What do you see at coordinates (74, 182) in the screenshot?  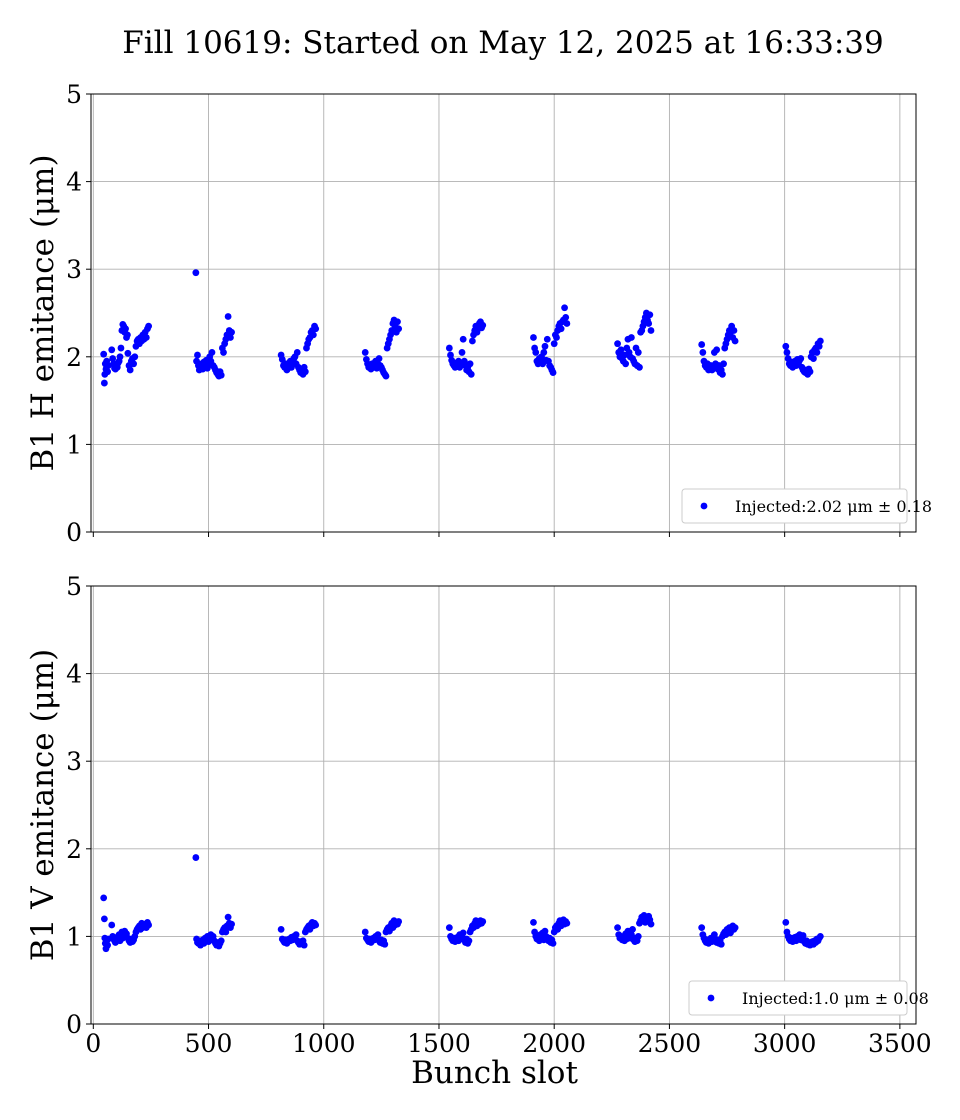 I see `y-tick-label: 4` at bounding box center [74, 182].